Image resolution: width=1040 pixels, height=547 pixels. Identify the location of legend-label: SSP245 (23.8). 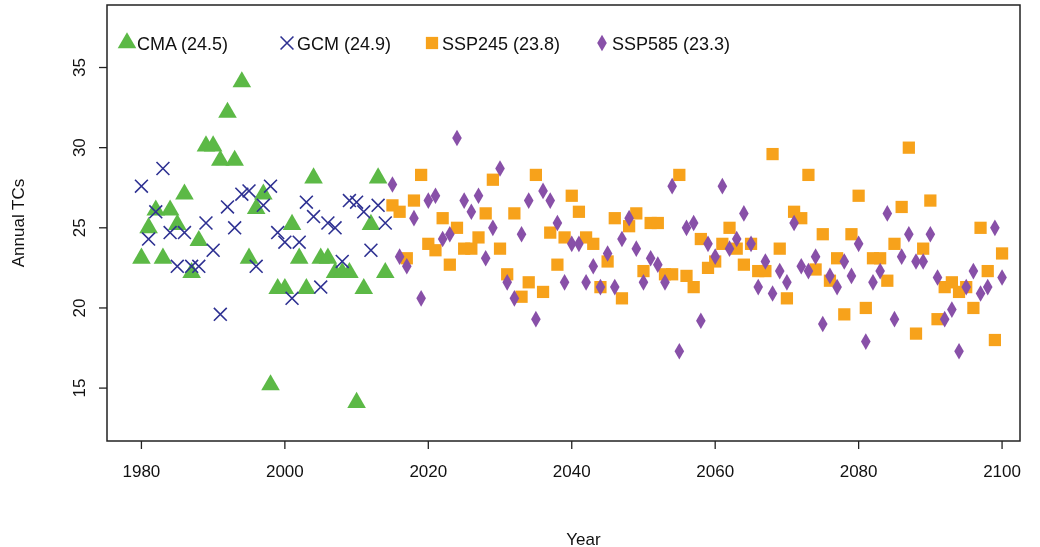
(501, 44).